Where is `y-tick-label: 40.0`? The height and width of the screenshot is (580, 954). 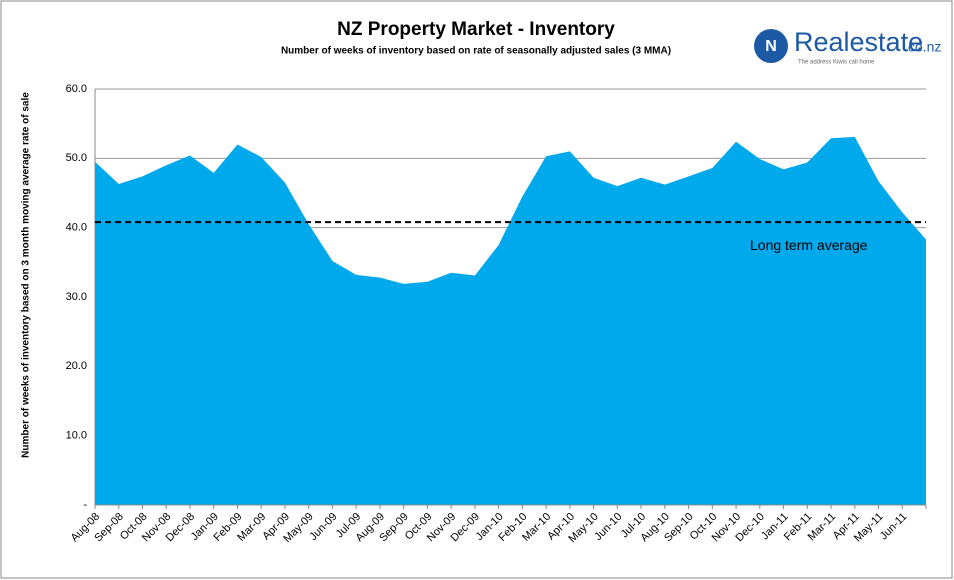
y-tick-label: 40.0 is located at coordinates (76, 228).